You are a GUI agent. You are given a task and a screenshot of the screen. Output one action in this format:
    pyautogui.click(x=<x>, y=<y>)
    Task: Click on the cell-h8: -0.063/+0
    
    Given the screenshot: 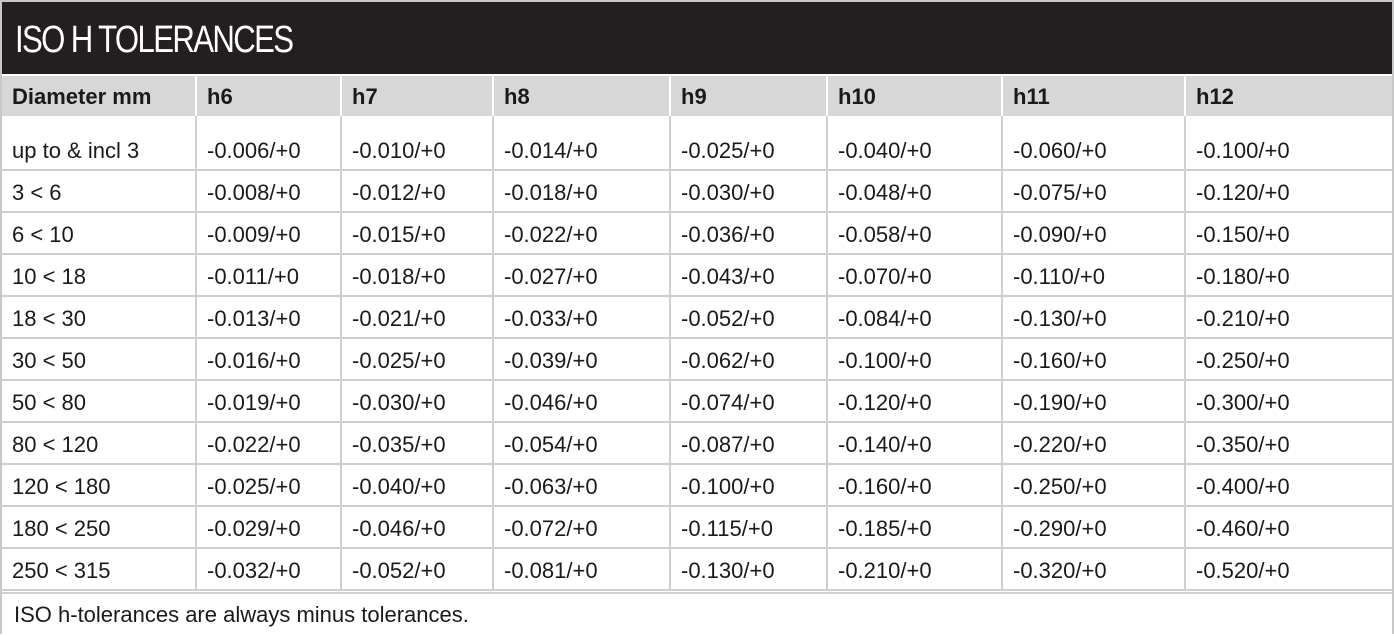 What is the action you would take?
    pyautogui.click(x=582, y=485)
    